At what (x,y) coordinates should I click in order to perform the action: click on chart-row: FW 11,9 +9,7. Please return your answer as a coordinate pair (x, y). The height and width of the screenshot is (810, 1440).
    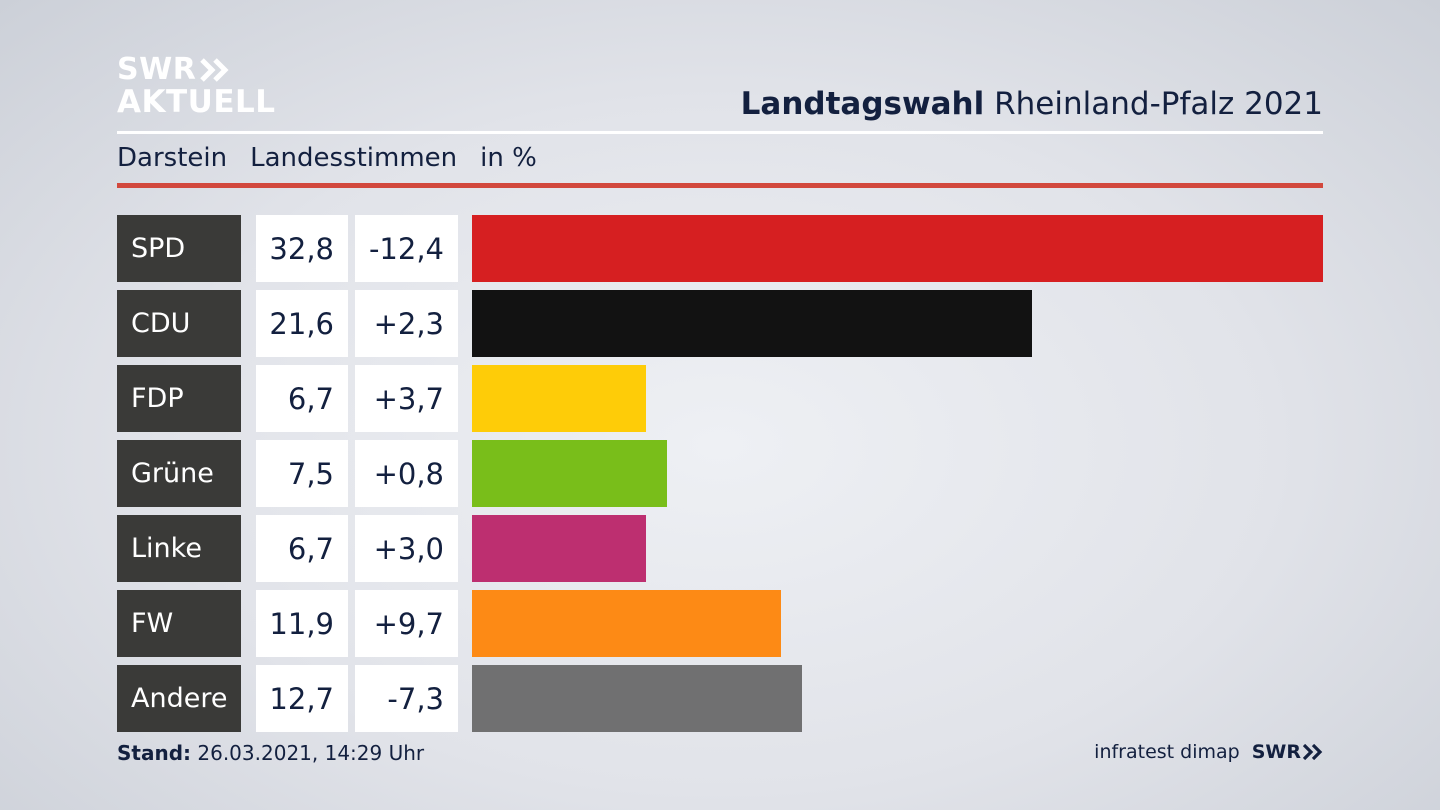
    Looking at the image, I should click on (720, 623).